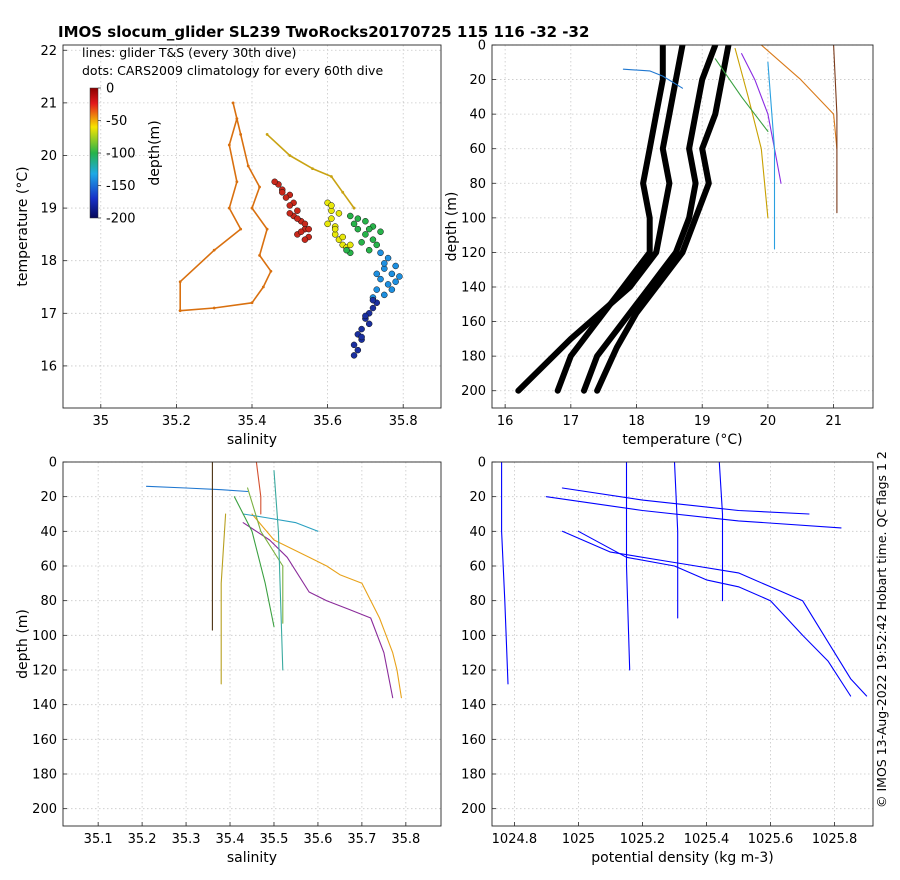  Describe the element at coordinates (121, 154) in the screenshot. I see `colorbar-tick-label: -100` at that location.